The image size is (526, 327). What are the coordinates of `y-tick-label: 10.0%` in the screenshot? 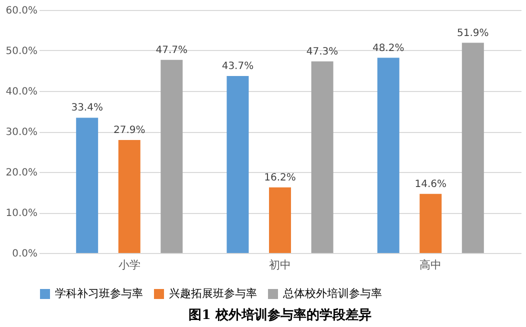 It's located at (22, 213).